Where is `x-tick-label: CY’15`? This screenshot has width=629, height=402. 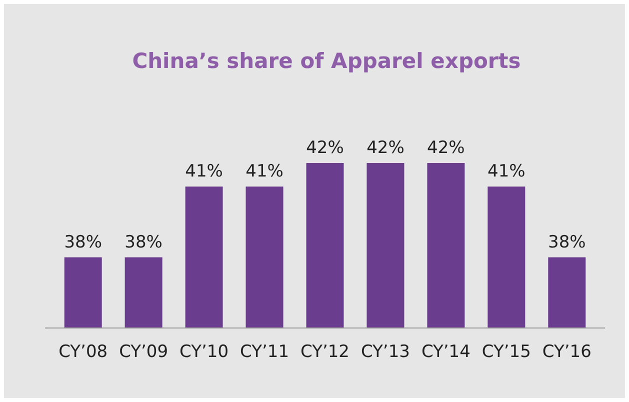 x-tick-label: CY’15 is located at coordinates (506, 352).